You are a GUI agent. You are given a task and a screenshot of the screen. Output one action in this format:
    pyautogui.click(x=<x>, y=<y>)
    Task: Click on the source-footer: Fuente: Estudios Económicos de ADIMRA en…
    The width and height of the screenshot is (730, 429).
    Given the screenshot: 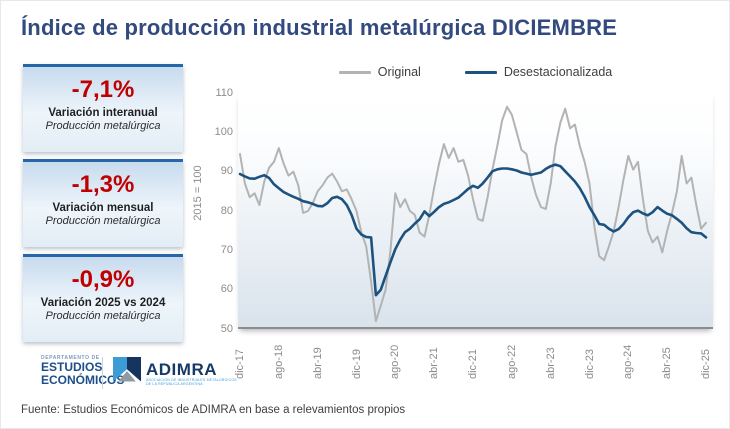 What is the action you would take?
    pyautogui.click(x=213, y=410)
    